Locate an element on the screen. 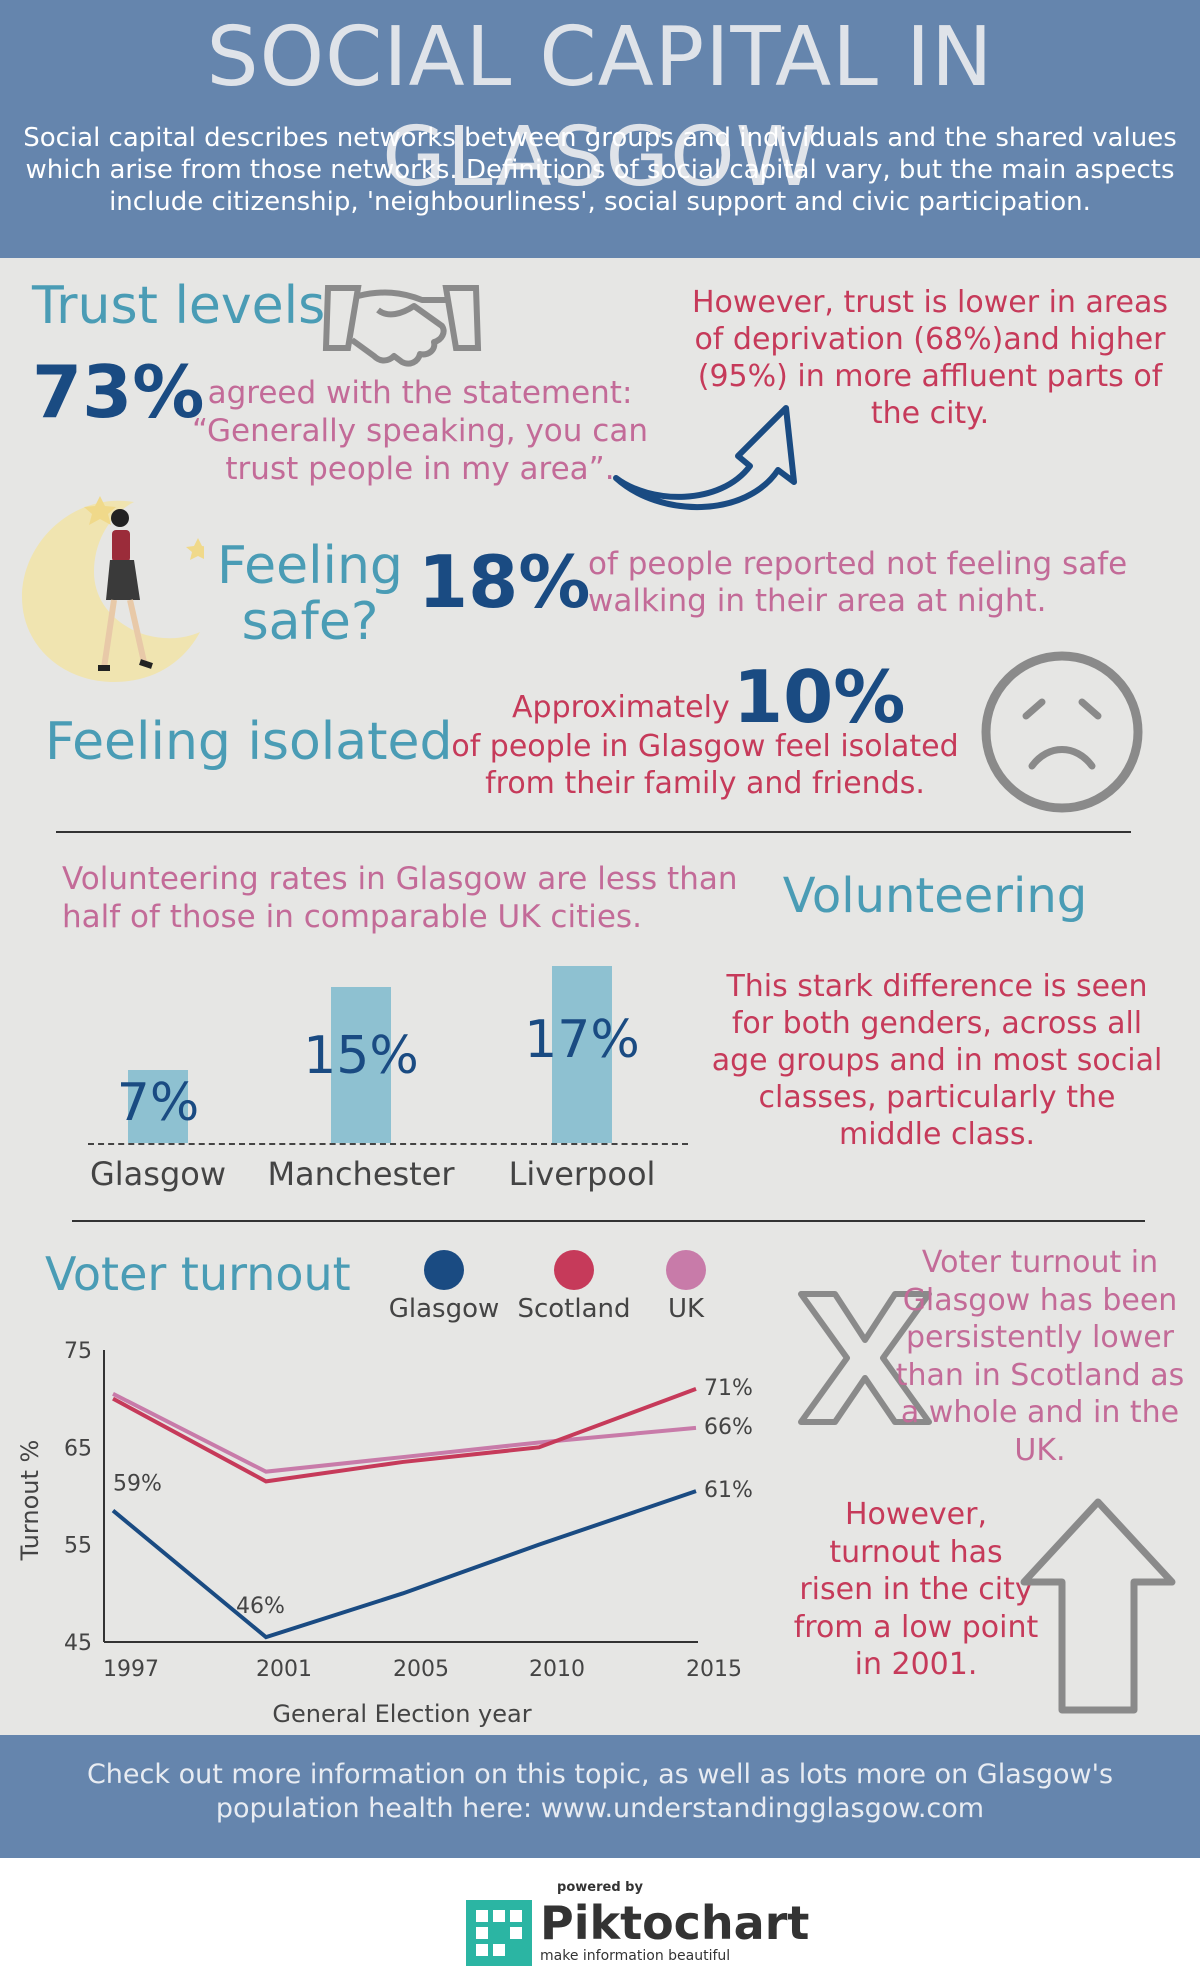 Image resolution: width=1200 pixels, height=1983 pixels. bar-value-label: 7% is located at coordinates (158, 1103).